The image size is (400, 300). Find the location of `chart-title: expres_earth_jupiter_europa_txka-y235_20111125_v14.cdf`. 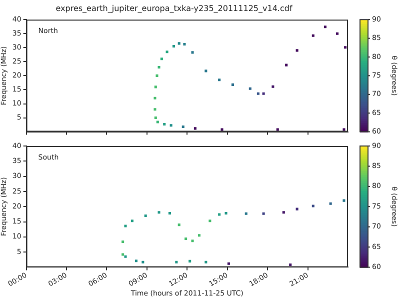

chart-title: expres_earth_jupiter_europa_txka-y235_20111125_v14.cdf is located at coordinates (174, 8).